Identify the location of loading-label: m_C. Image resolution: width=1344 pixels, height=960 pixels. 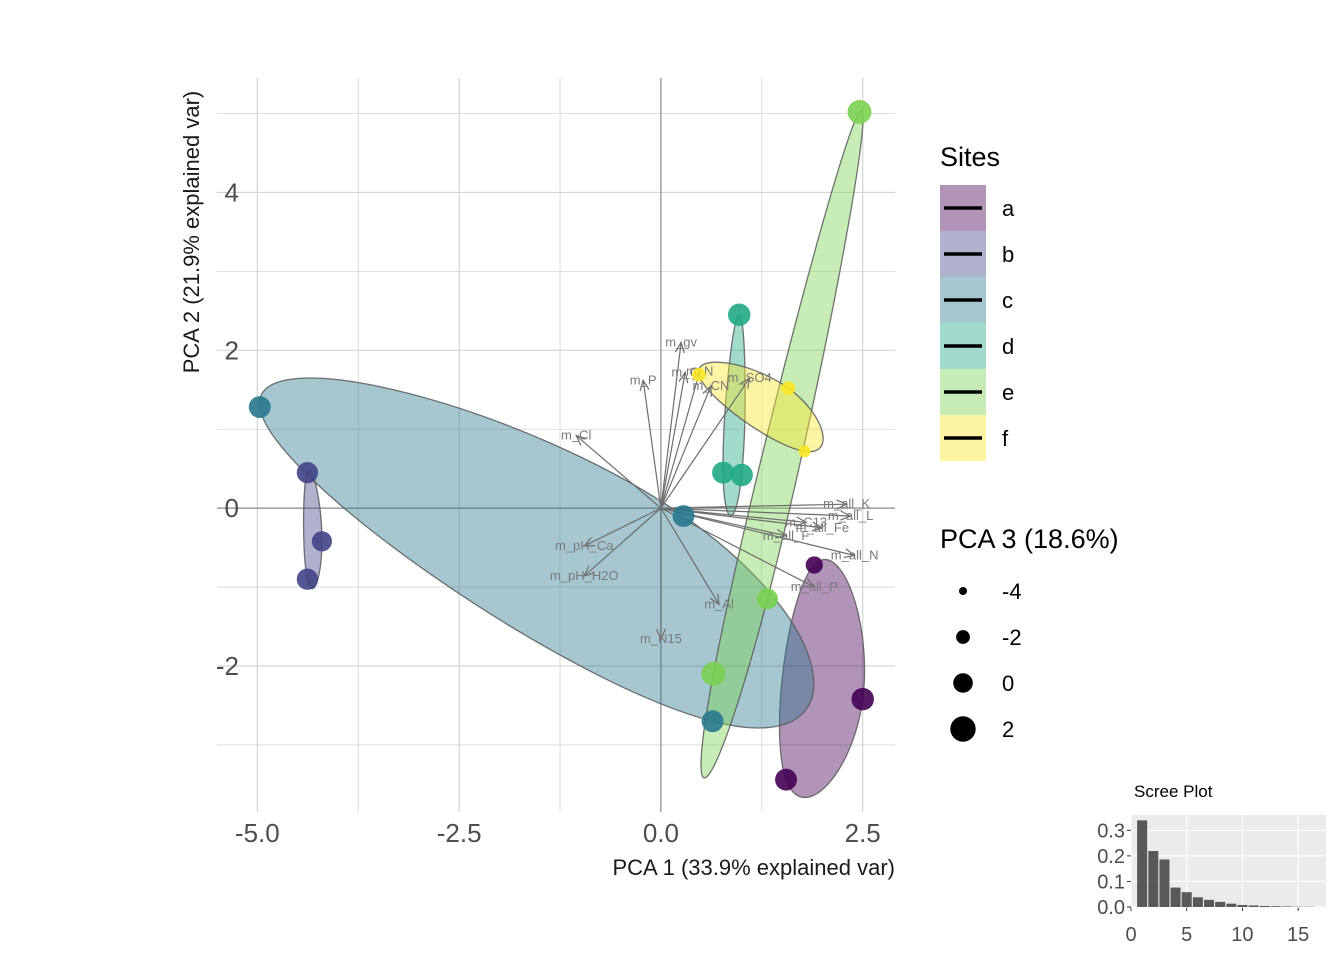
(684, 371).